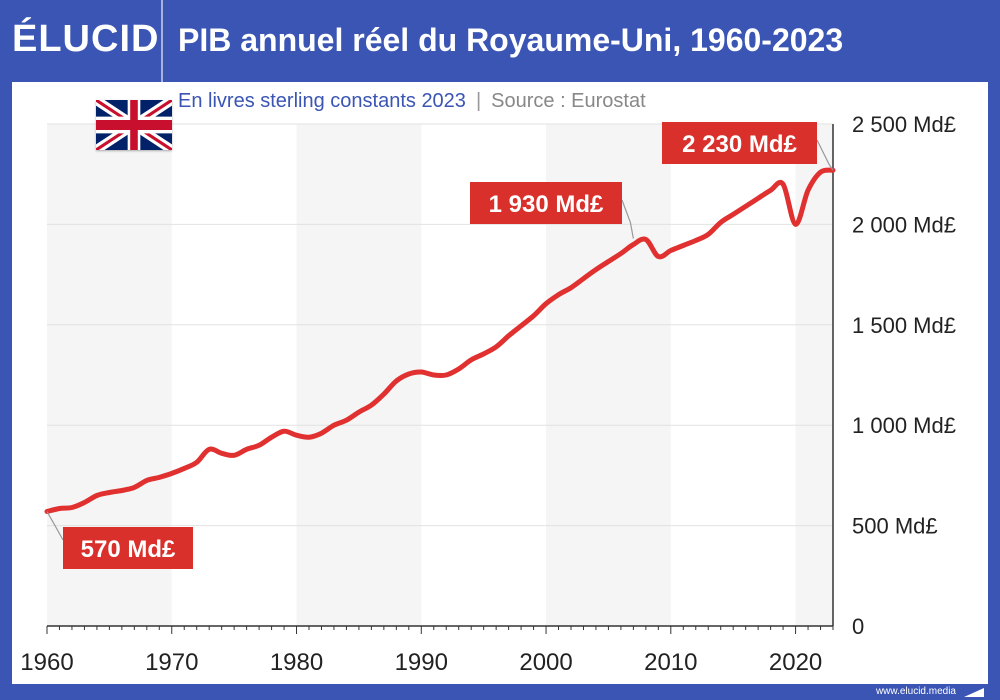 The image size is (1000, 700). What do you see at coordinates (974, 692) in the screenshot?
I see `elucid-mark-icon` at bounding box center [974, 692].